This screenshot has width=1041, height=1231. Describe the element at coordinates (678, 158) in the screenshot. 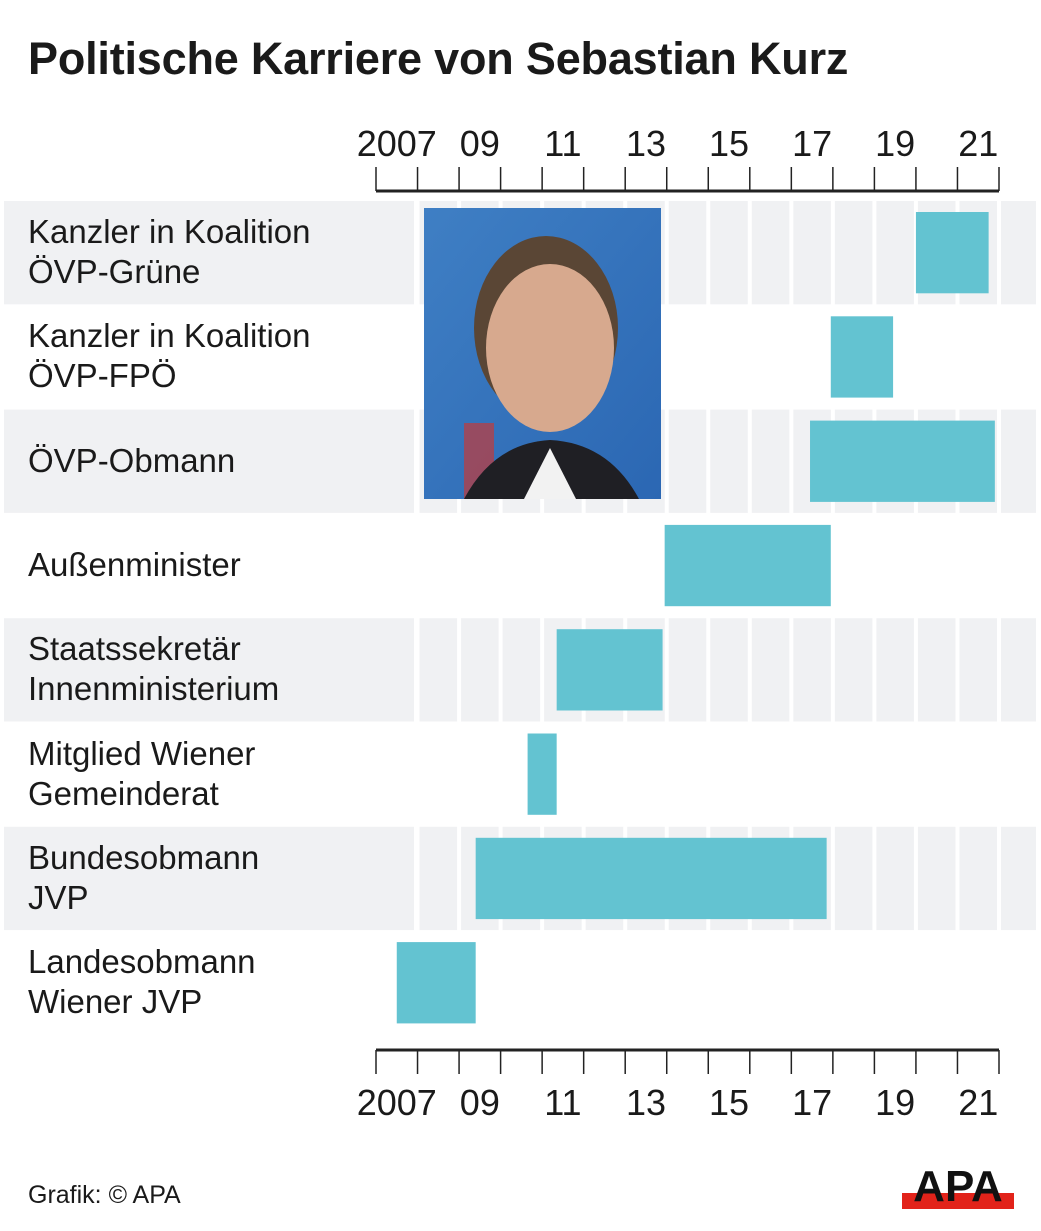

I see `x-axis-top: 2007 09 11 13 15 17 19 21` at that location.